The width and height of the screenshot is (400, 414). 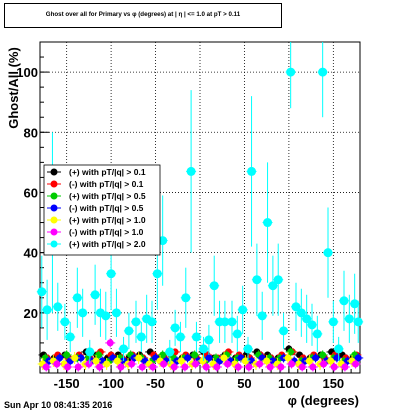 What do you see at coordinates (27, 72) in the screenshot?
I see `y-tick-label: 100` at bounding box center [27, 72].